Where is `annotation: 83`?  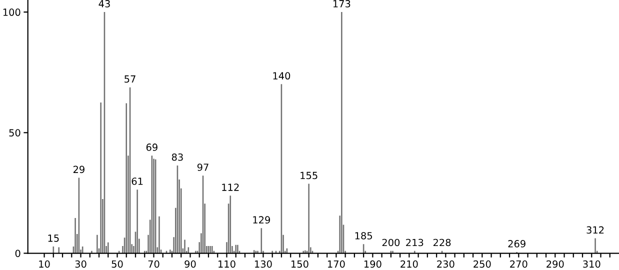
annotation: 83 is located at coordinates (177, 157).